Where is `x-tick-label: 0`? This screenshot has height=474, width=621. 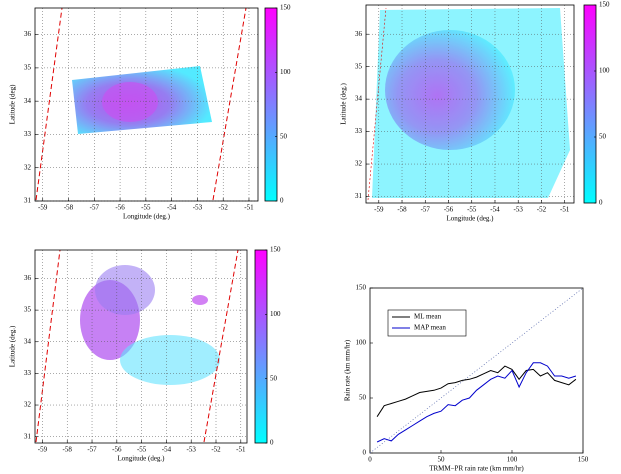 x-tick-label: 0 is located at coordinates (370, 460).